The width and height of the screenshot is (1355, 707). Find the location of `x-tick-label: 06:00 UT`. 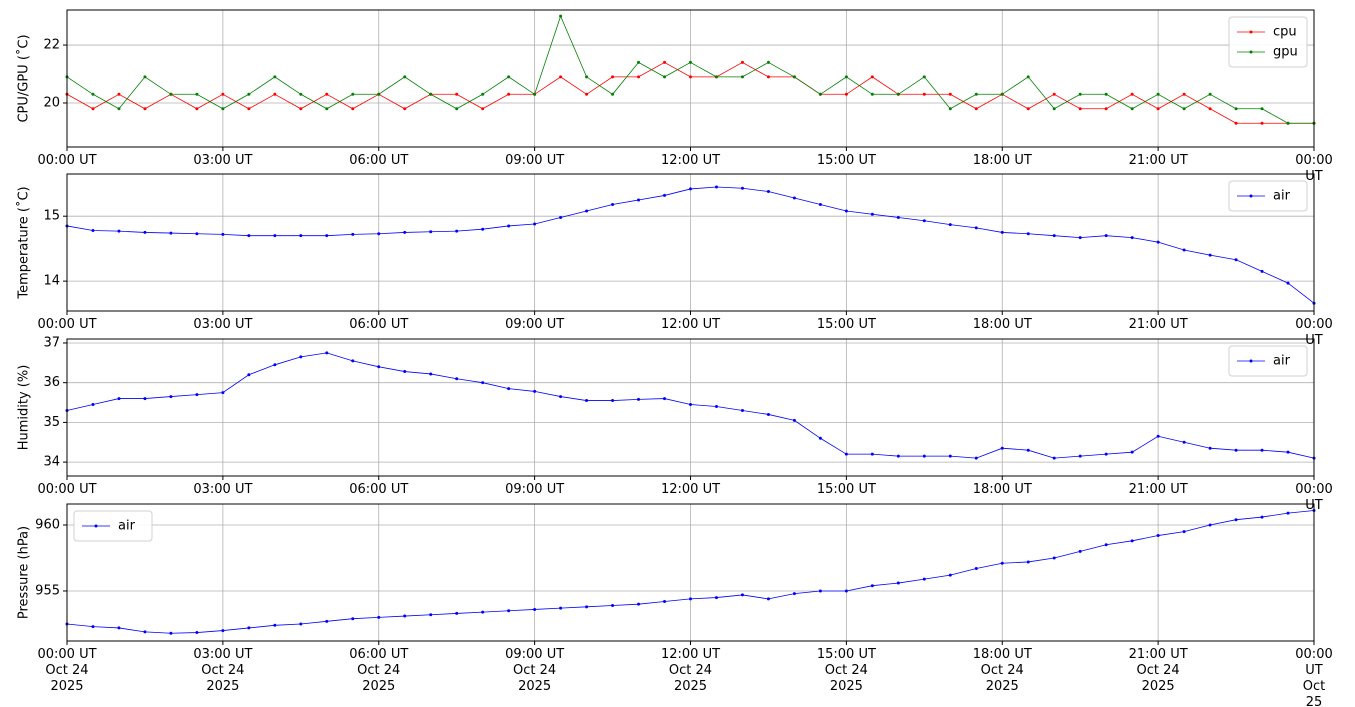

x-tick-label: 06:00 UT is located at coordinates (379, 160).